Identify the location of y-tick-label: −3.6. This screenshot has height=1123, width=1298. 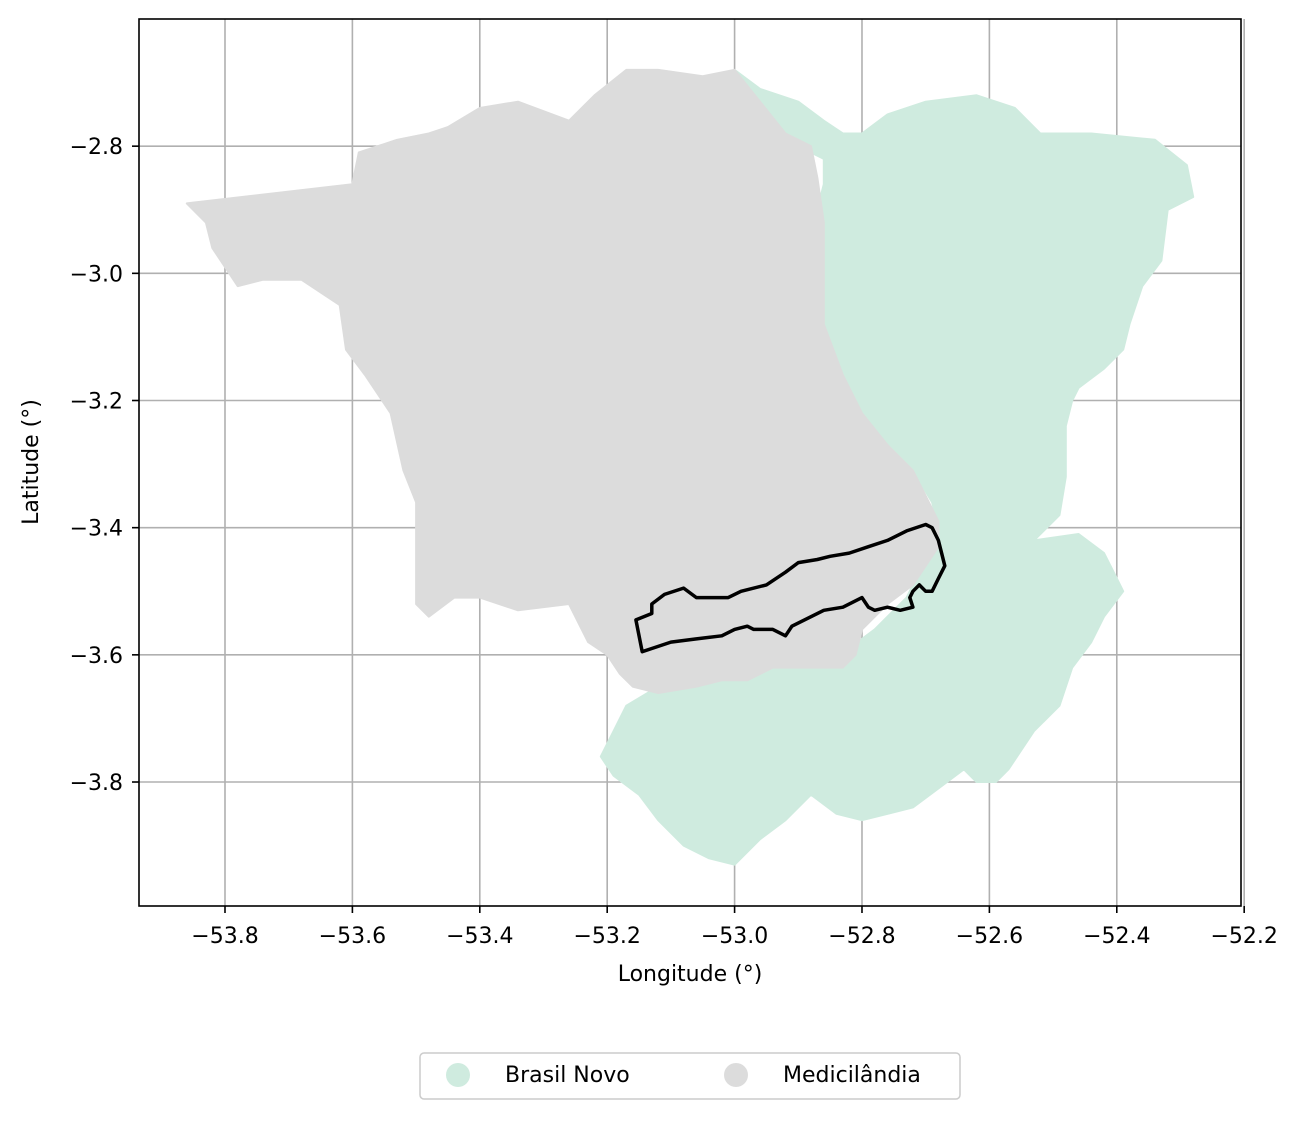
(96, 656).